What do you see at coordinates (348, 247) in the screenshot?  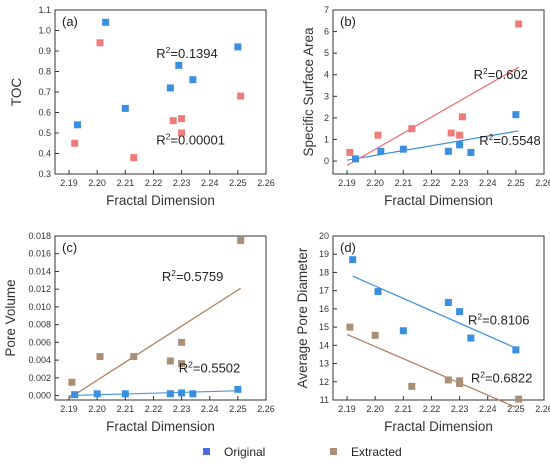 I see `panel-label: (d)` at bounding box center [348, 247].